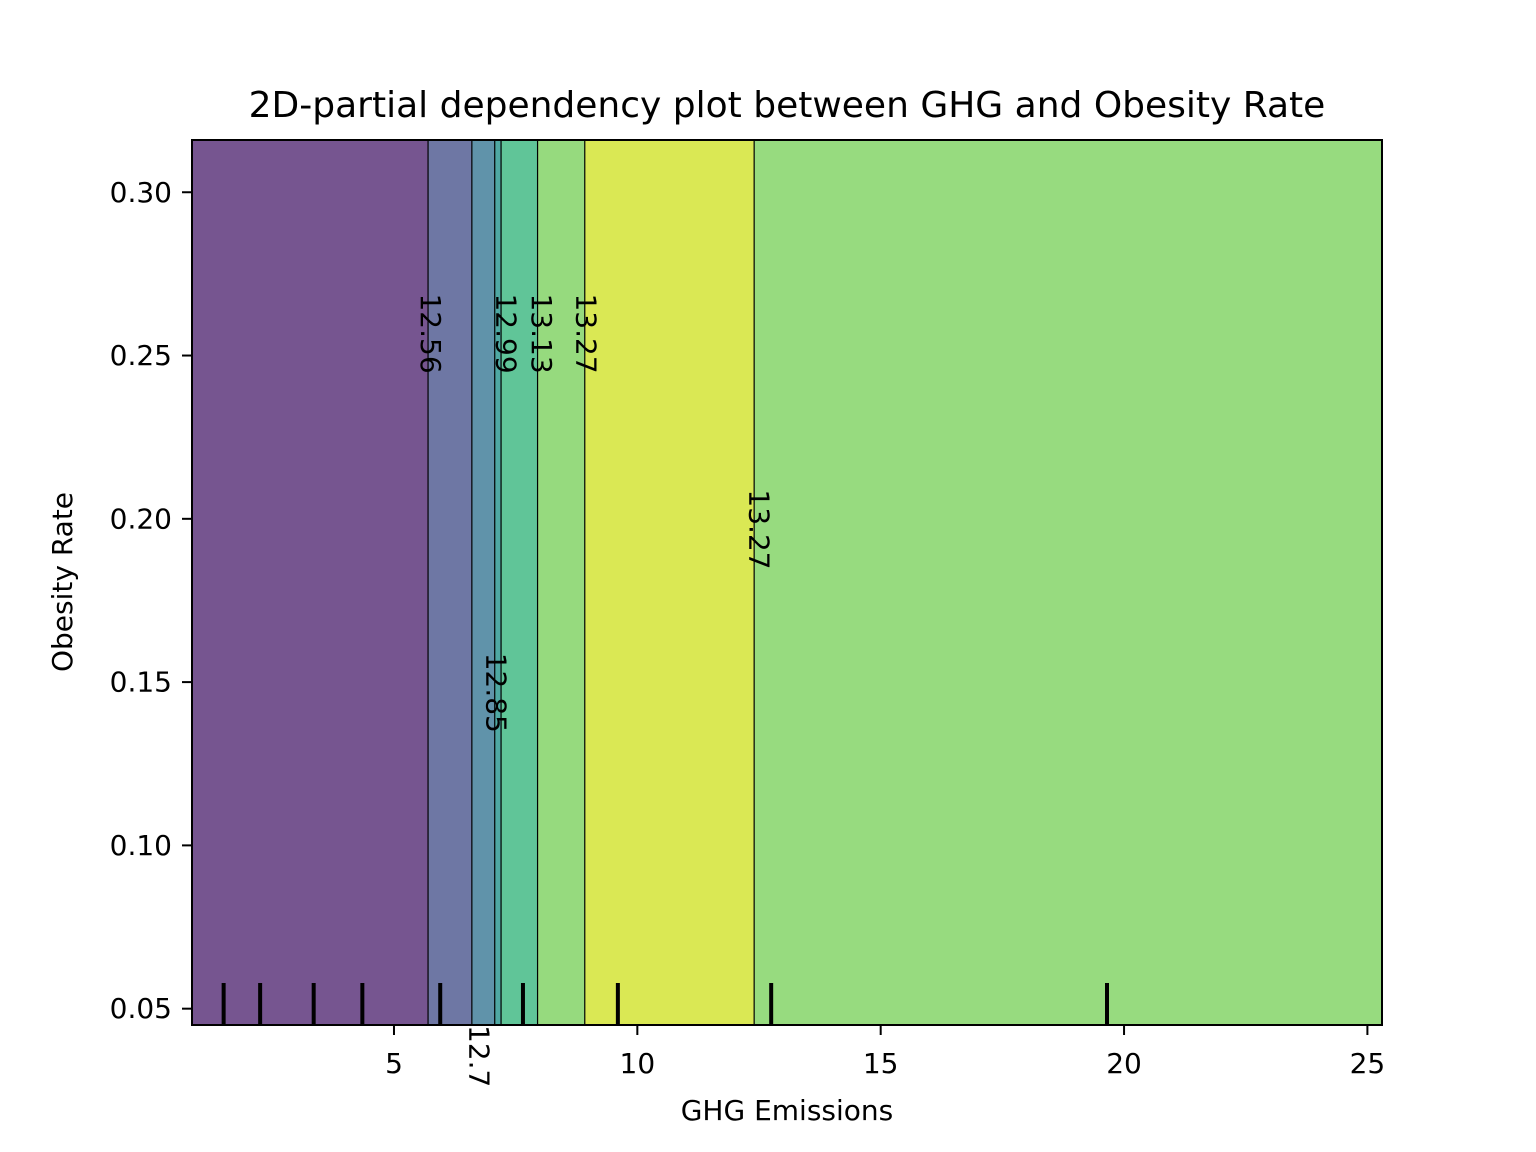 This screenshot has width=1536, height=1152. What do you see at coordinates (151, 600) in the screenshot?
I see `y-axis-ticks: 0.05 0.10 0.15 0.20 0.25 0.30` at bounding box center [151, 600].